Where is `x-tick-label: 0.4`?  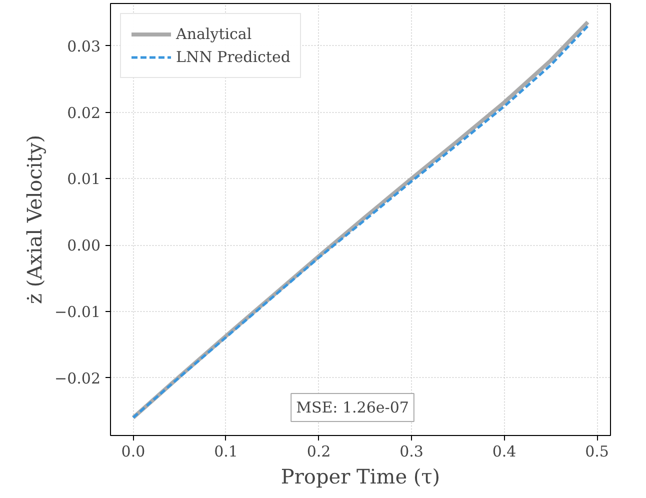 x-tick-label: 0.4 is located at coordinates (504, 451).